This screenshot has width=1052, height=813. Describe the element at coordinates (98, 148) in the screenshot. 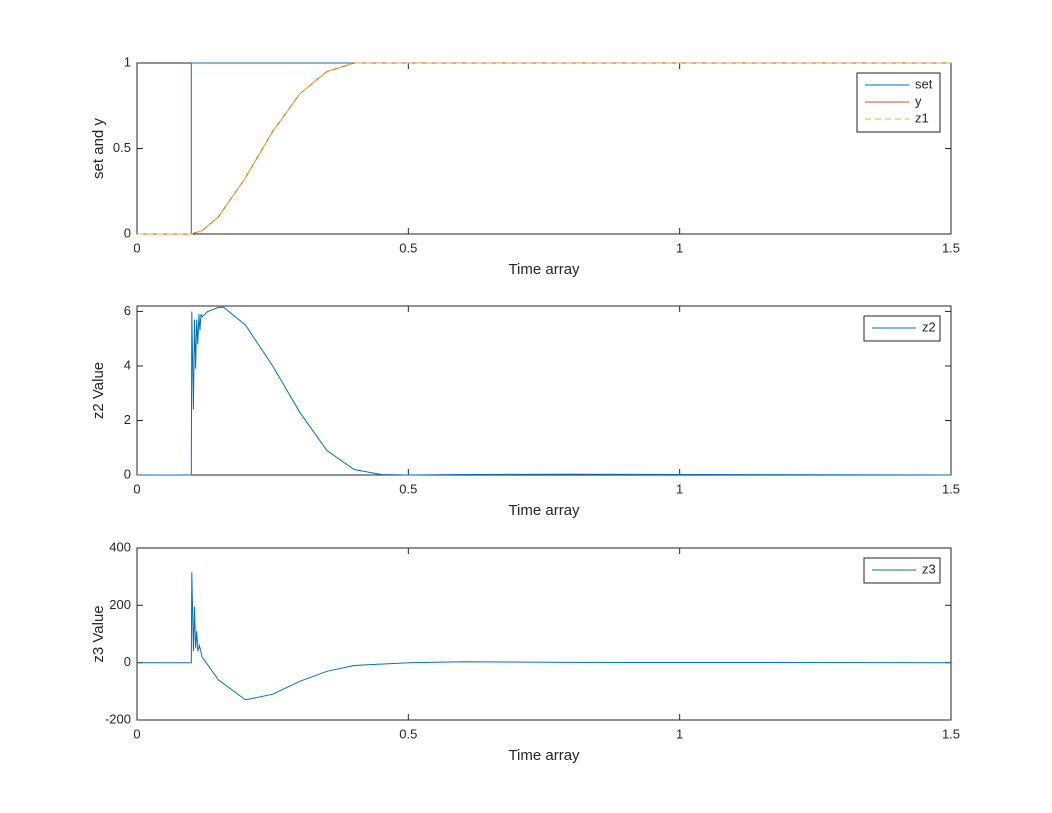

I see `y-axis-label: set and y` at that location.